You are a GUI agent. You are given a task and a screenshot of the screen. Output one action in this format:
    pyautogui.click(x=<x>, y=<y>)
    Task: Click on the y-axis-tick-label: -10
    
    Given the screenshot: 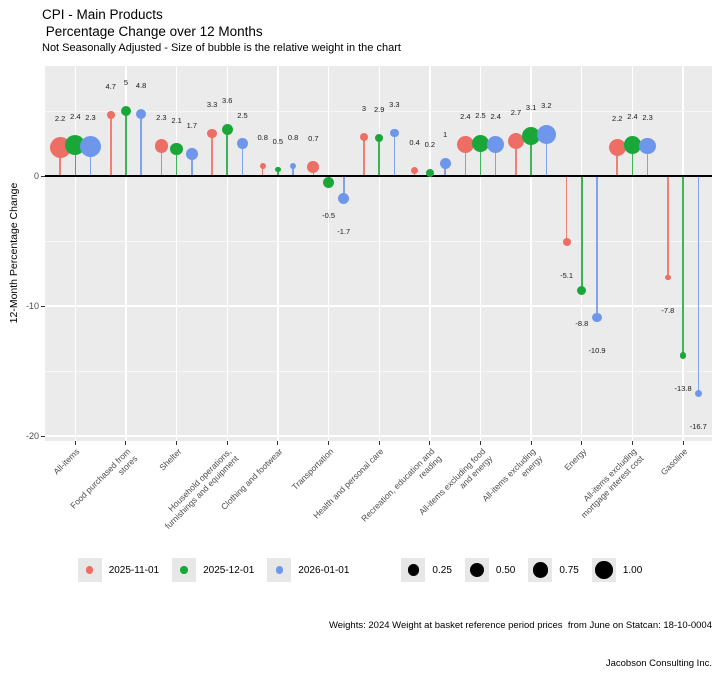 What is the action you would take?
    pyautogui.click(x=32, y=306)
    